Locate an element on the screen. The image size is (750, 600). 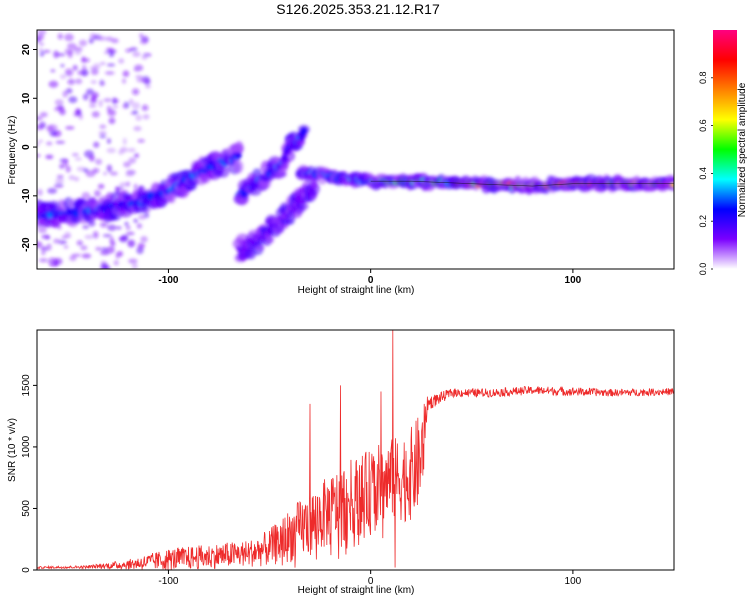
heatmap-core-blob is located at coordinates (304, 131).